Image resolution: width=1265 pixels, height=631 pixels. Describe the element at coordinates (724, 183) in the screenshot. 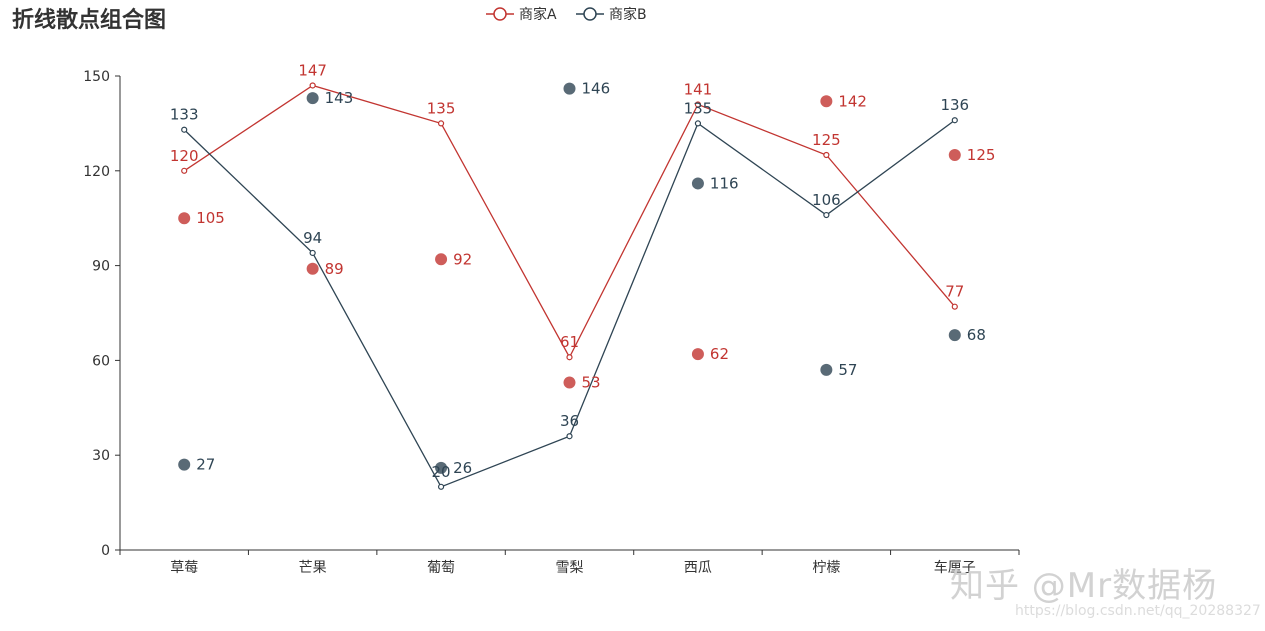

I see `scatter-data-label: 116` at that location.